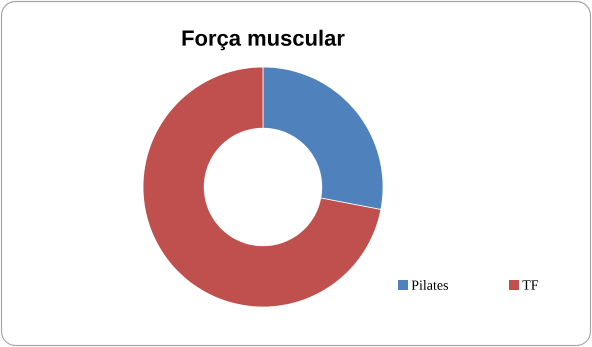  What do you see at coordinates (430, 285) in the screenshot?
I see `legend-label: Pilates` at bounding box center [430, 285].